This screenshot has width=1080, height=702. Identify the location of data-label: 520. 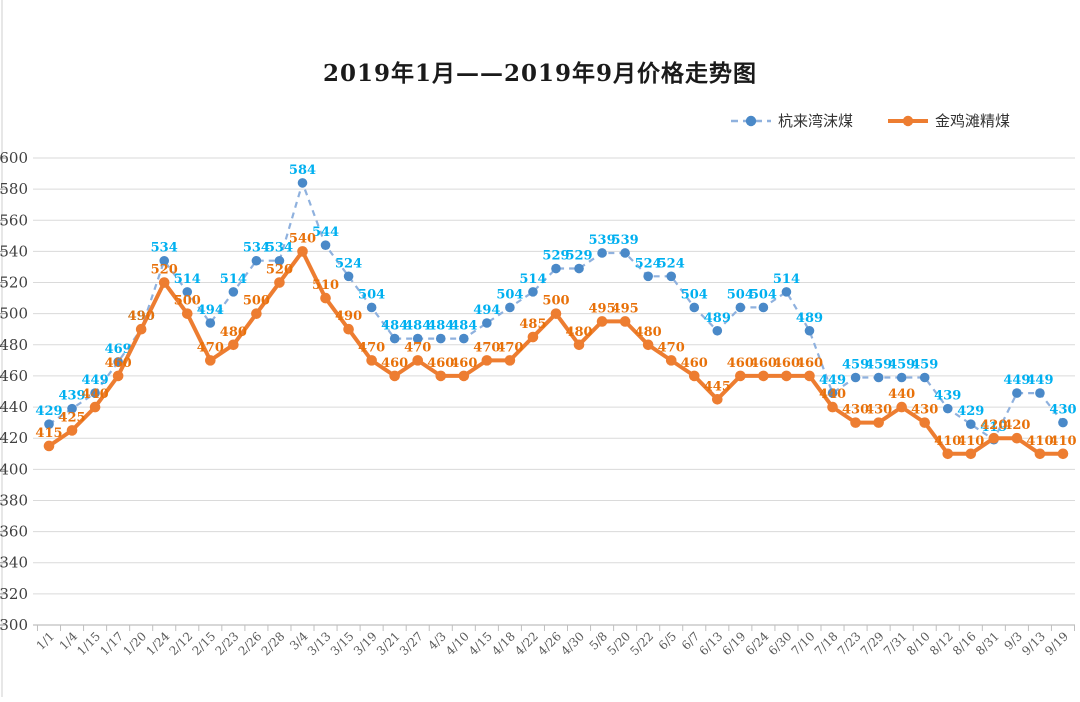
(164, 270).